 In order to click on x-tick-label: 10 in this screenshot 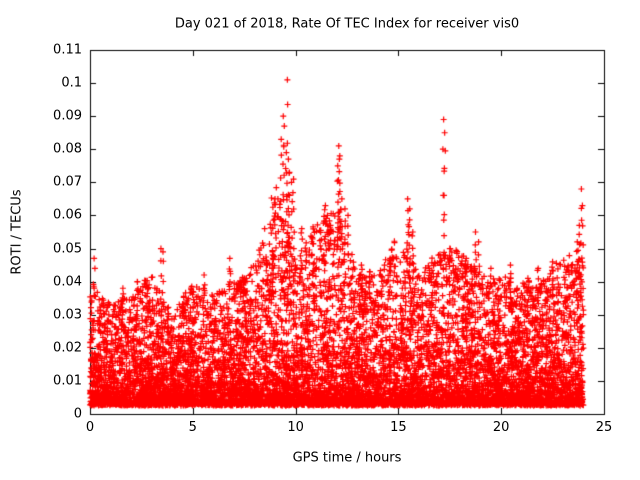, I will do `click(295, 427)`.